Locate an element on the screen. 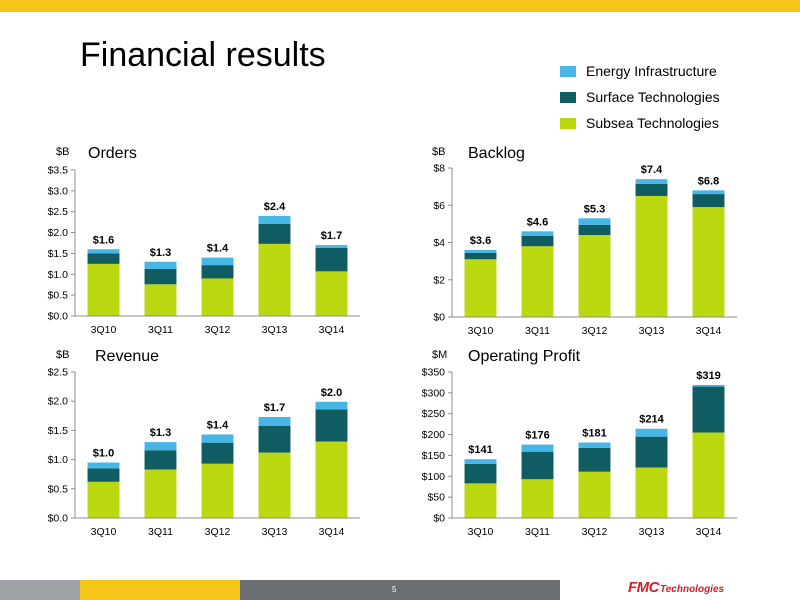 The image size is (800, 600). backlog-bar-energy-infrastructure-3q11 is located at coordinates (537, 233).